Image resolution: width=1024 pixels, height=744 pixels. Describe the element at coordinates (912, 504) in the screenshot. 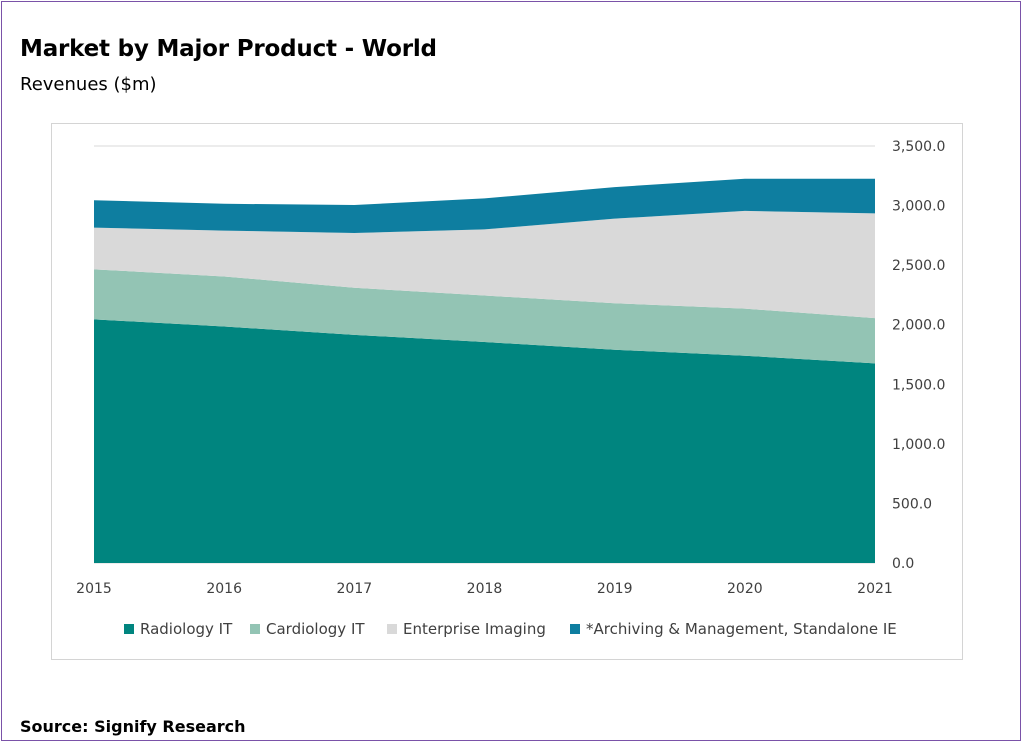

I see `y-tick-label: 500.0` at that location.